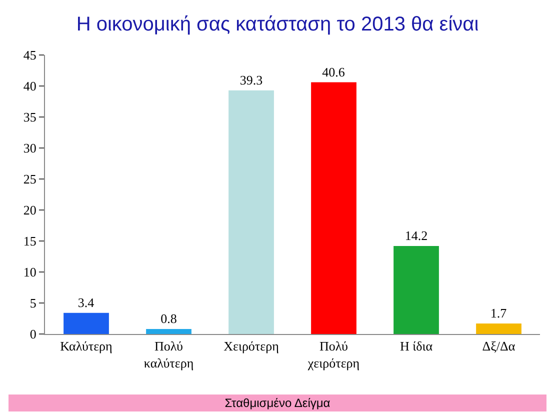  What do you see at coordinates (416, 346) in the screenshot?
I see `x-tick-label: Η ίδια` at bounding box center [416, 346].